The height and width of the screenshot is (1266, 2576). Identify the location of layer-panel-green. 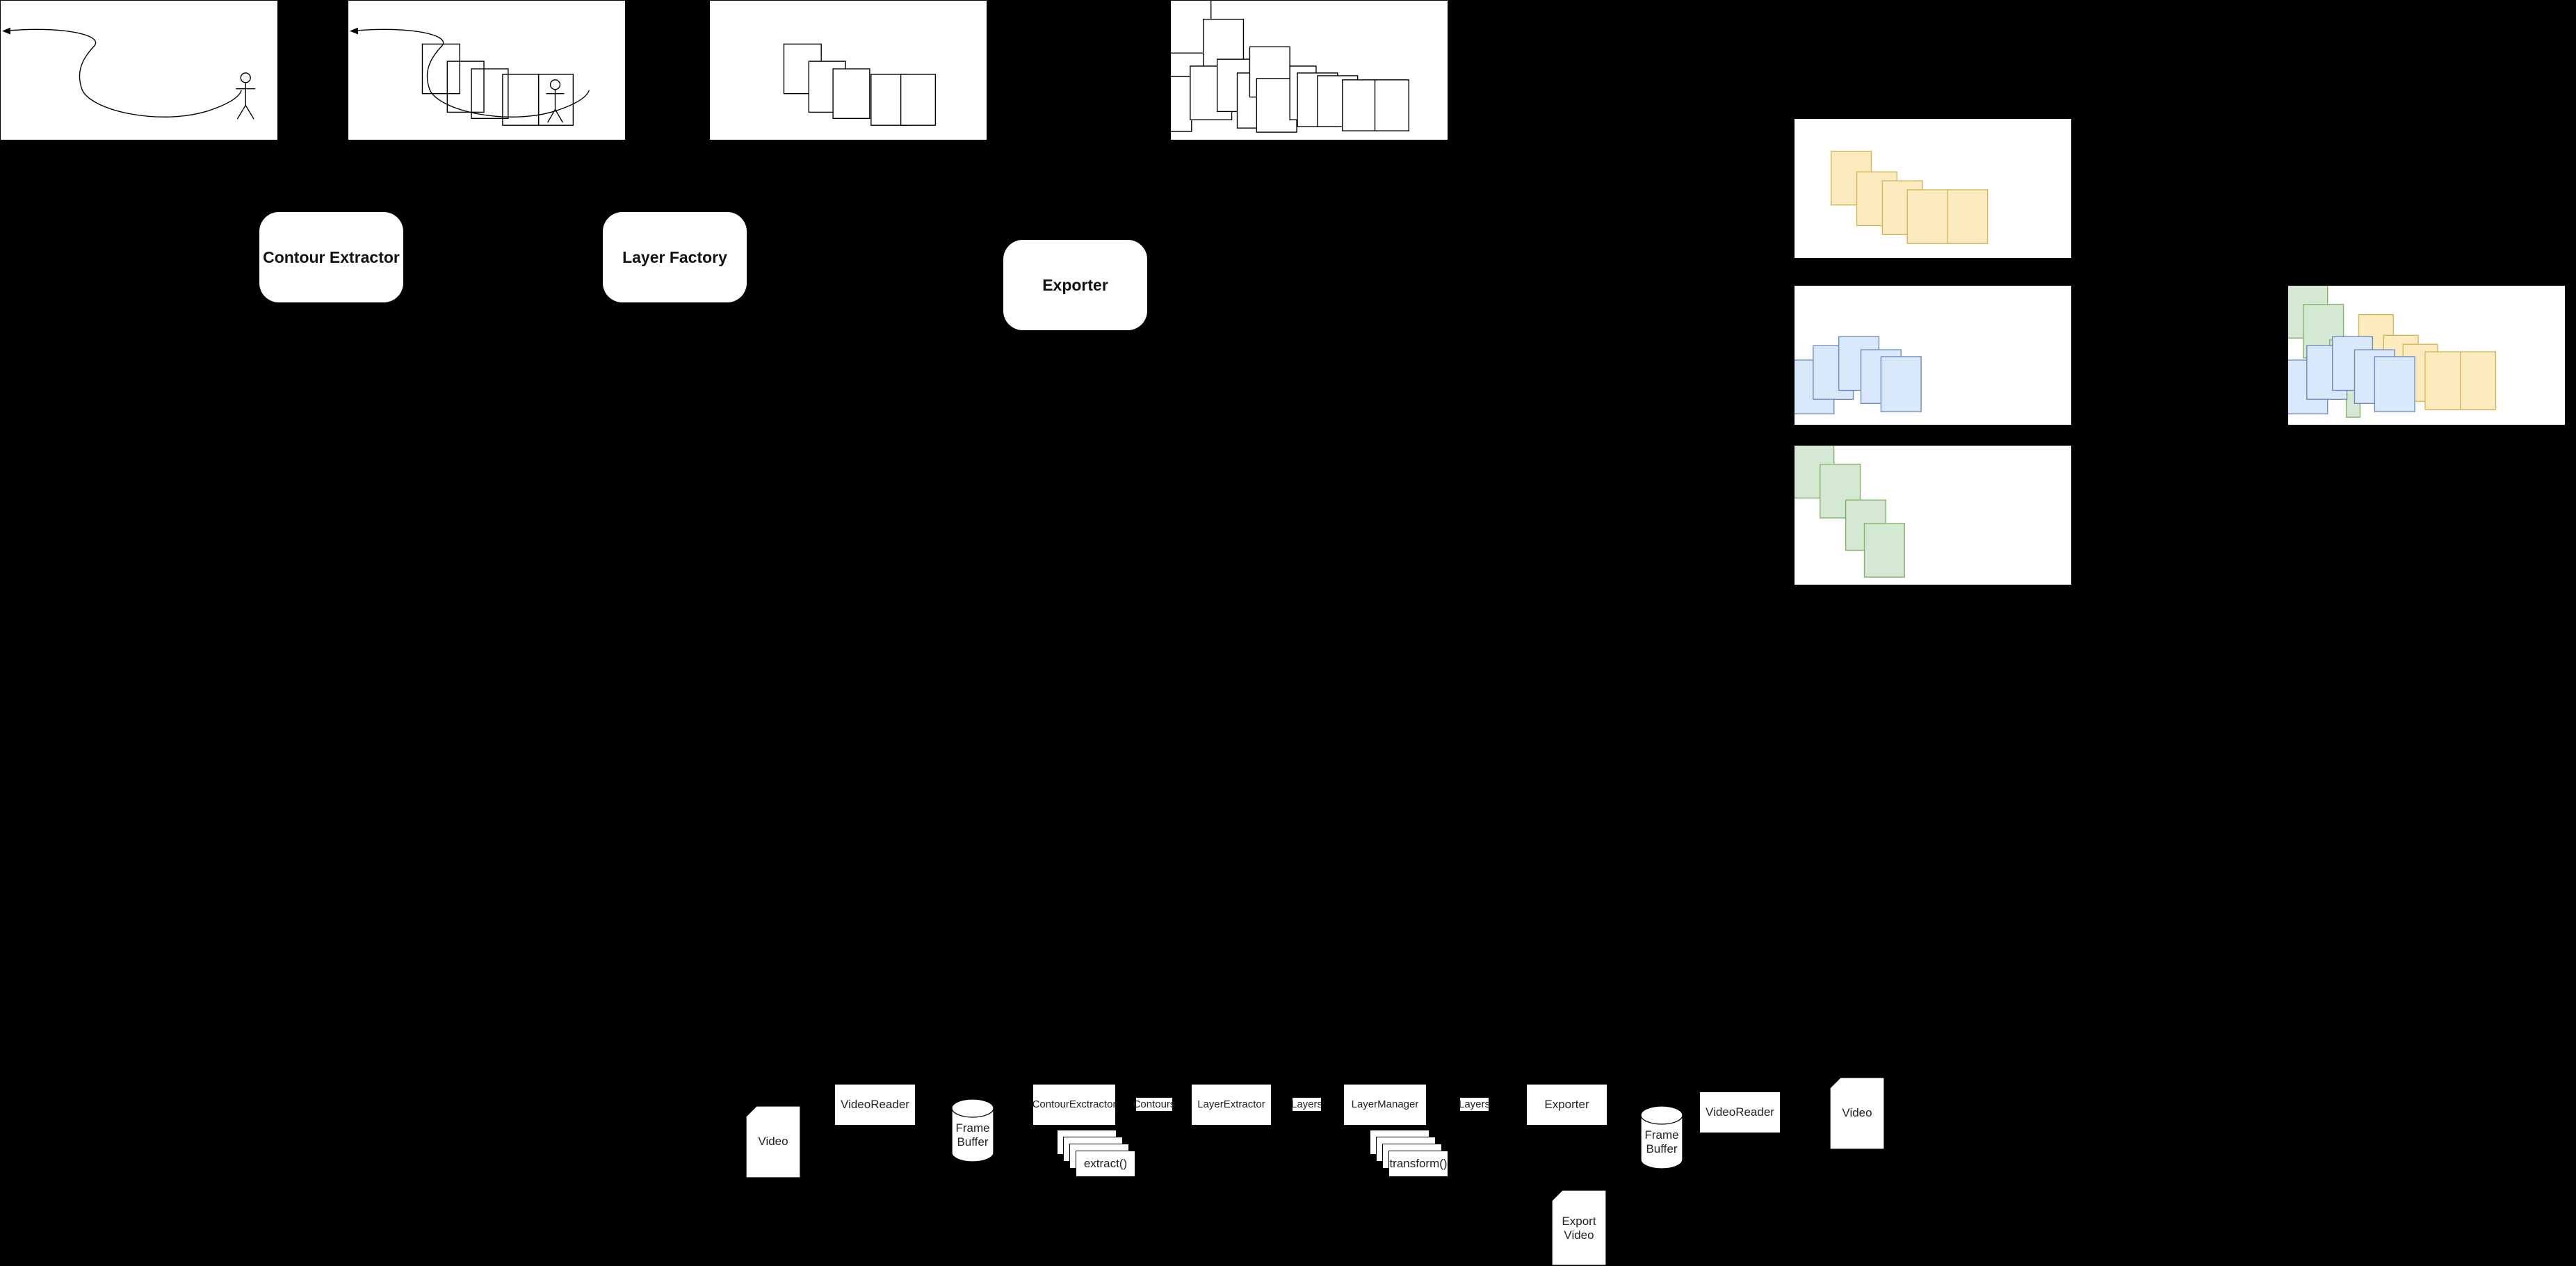
(1933, 515).